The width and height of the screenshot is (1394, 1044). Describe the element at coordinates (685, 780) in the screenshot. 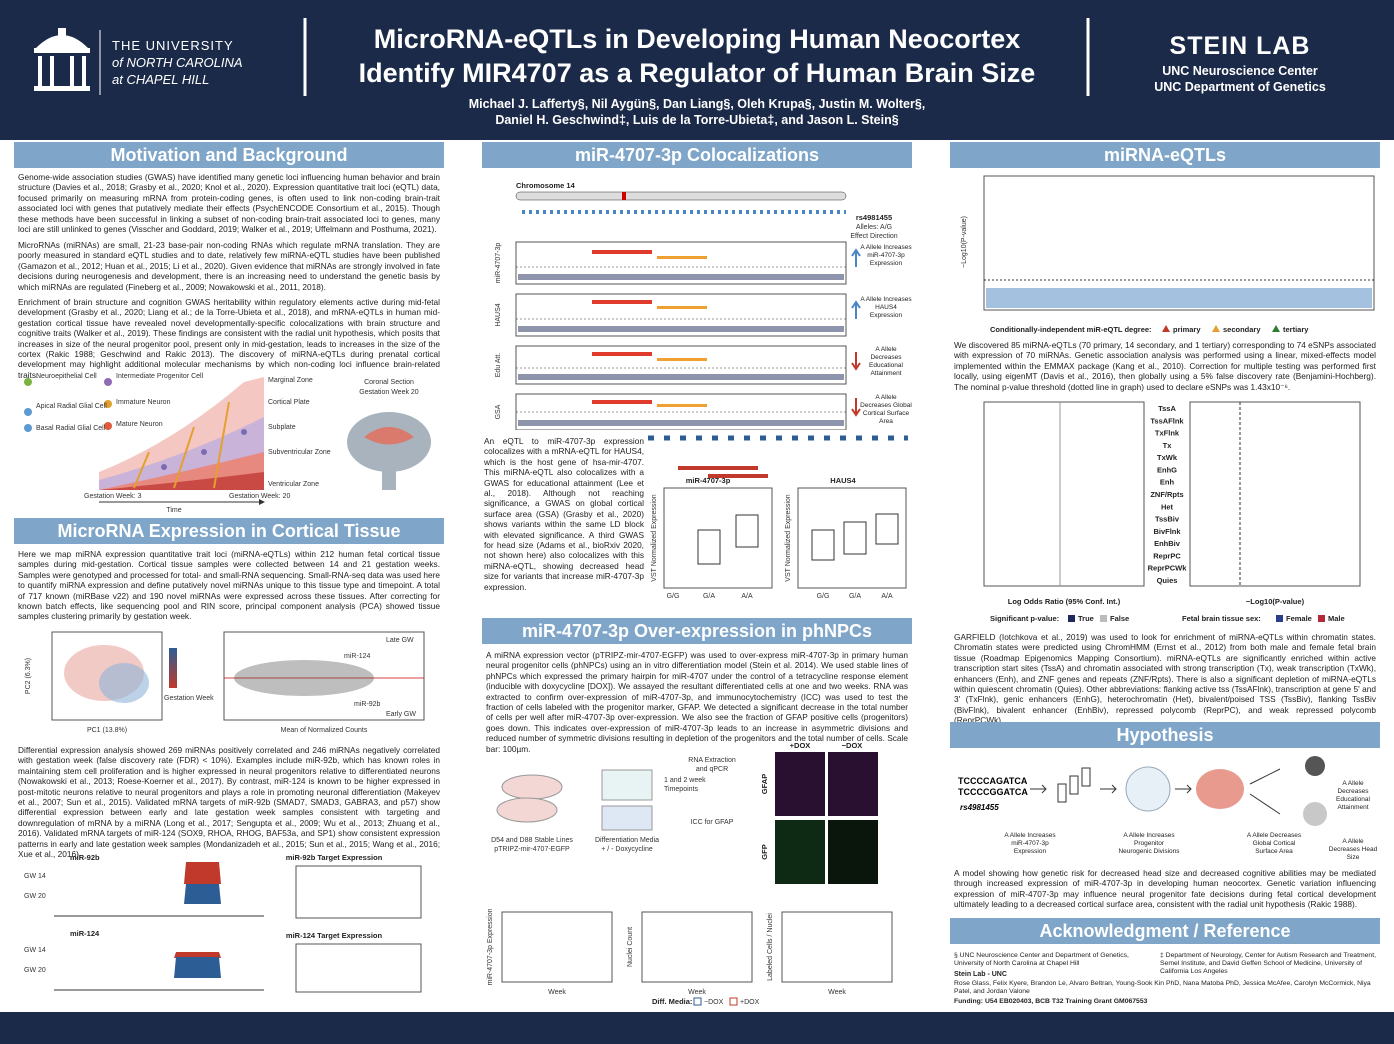

I see `figure-label: 1 and 2 week` at that location.